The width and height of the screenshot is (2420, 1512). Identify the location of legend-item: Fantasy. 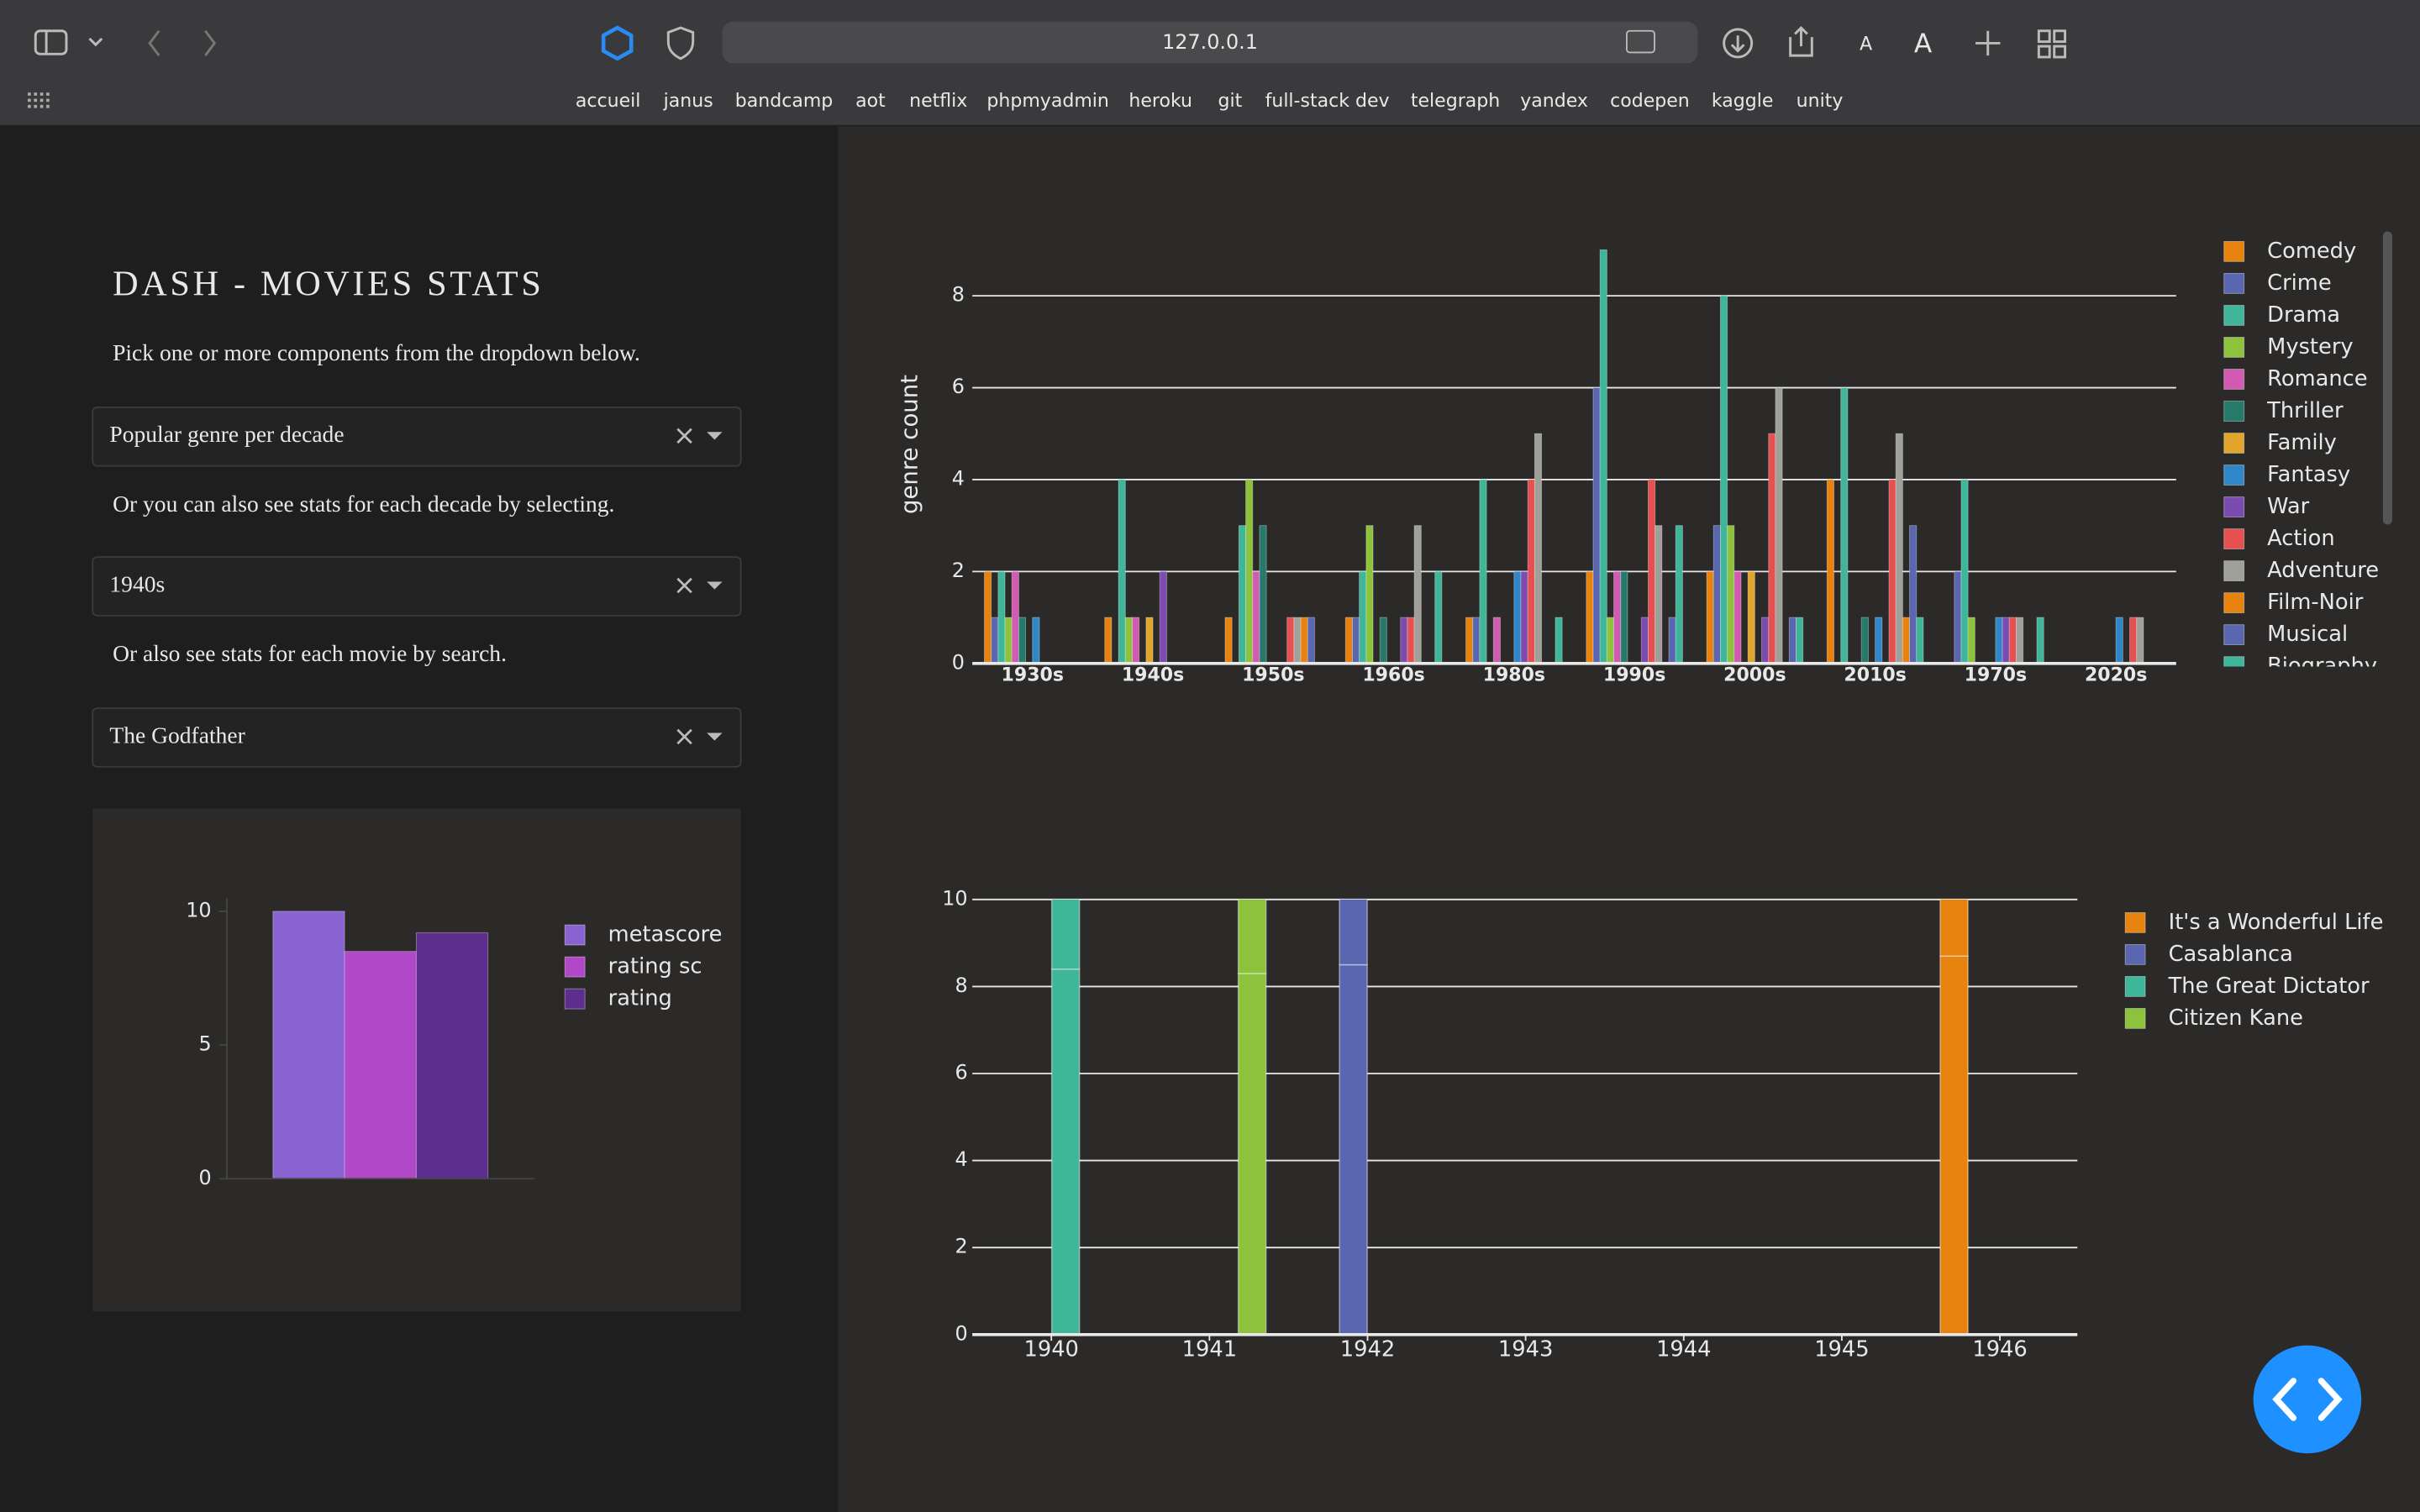
(2286, 474).